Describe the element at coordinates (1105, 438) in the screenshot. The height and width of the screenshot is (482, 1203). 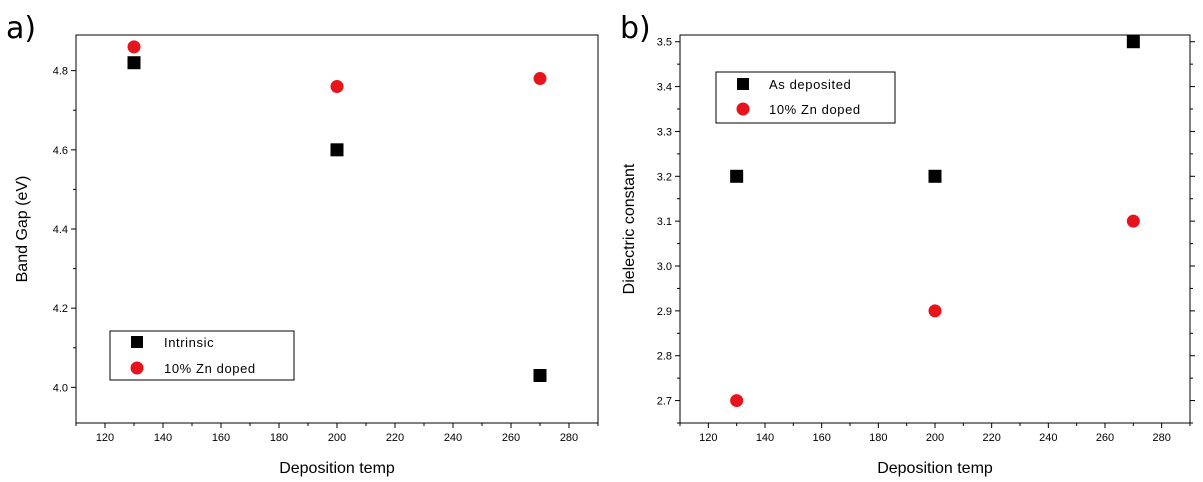
I see `panel-b-x-tick-label: 260` at that location.